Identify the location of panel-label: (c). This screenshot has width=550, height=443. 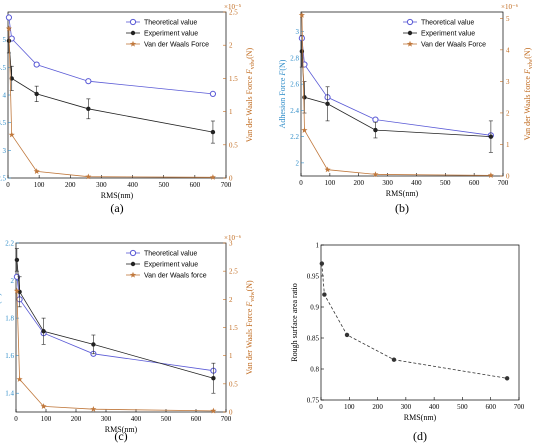
(120, 436).